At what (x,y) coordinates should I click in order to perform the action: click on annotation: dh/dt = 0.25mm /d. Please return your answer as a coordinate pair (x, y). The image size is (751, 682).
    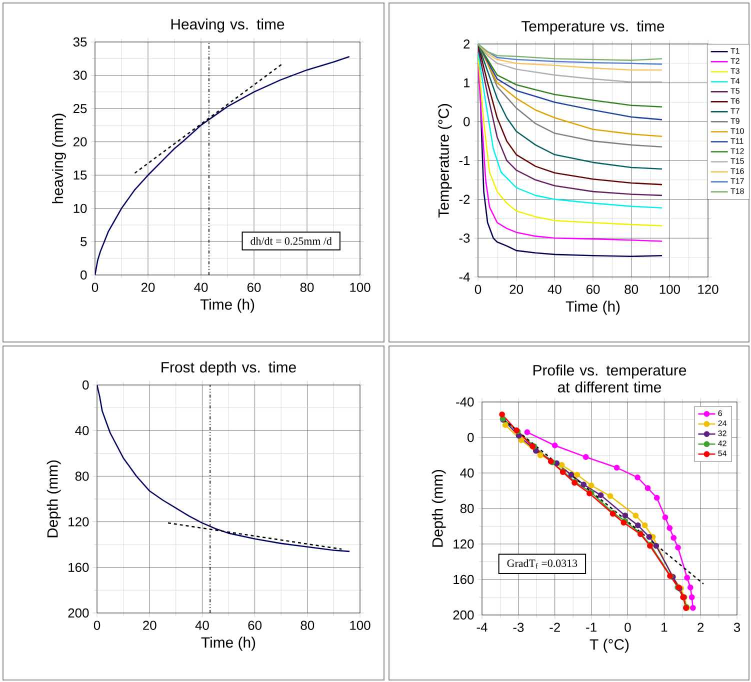
    Looking at the image, I should click on (291, 241).